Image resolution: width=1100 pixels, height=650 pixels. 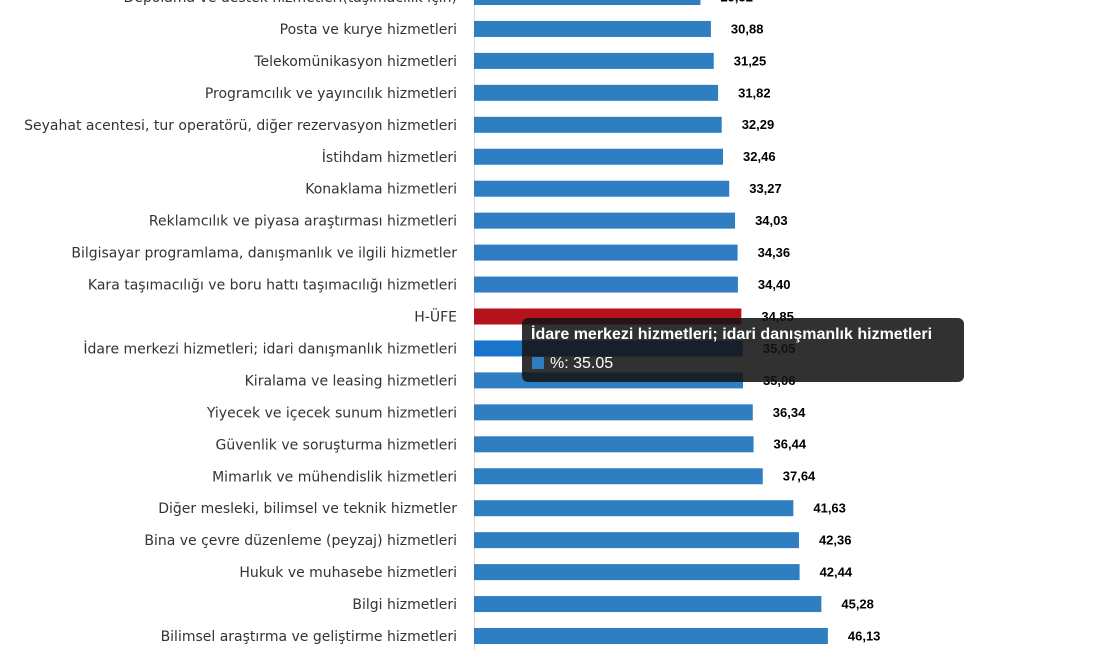 What do you see at coordinates (829, 508) in the screenshot?
I see `value-label: 41,63` at bounding box center [829, 508].